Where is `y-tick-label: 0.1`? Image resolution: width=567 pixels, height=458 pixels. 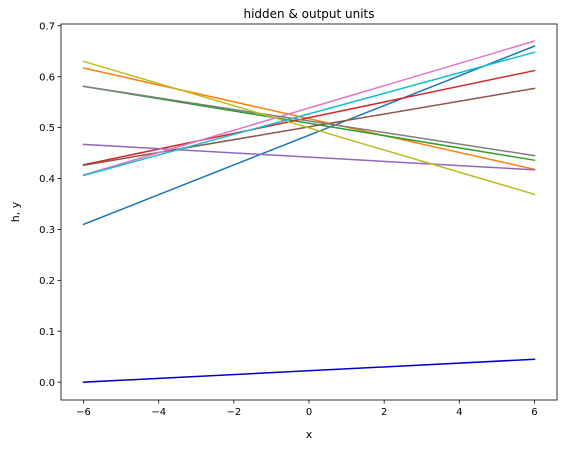
y-tick-label: 0.1 is located at coordinates (47, 332).